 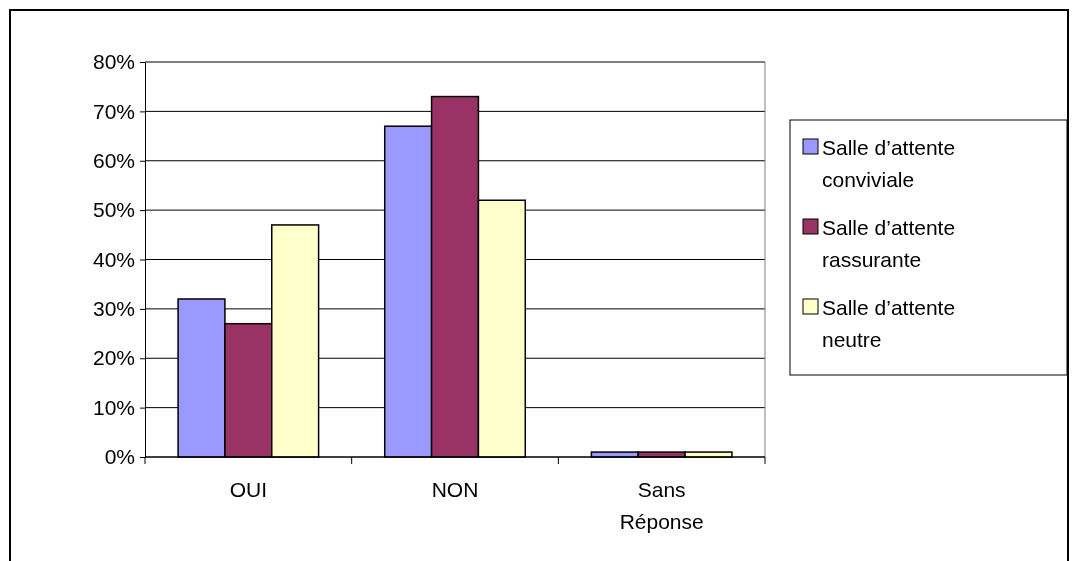 I want to click on y-tick-label: 60%, so click(x=113, y=160).